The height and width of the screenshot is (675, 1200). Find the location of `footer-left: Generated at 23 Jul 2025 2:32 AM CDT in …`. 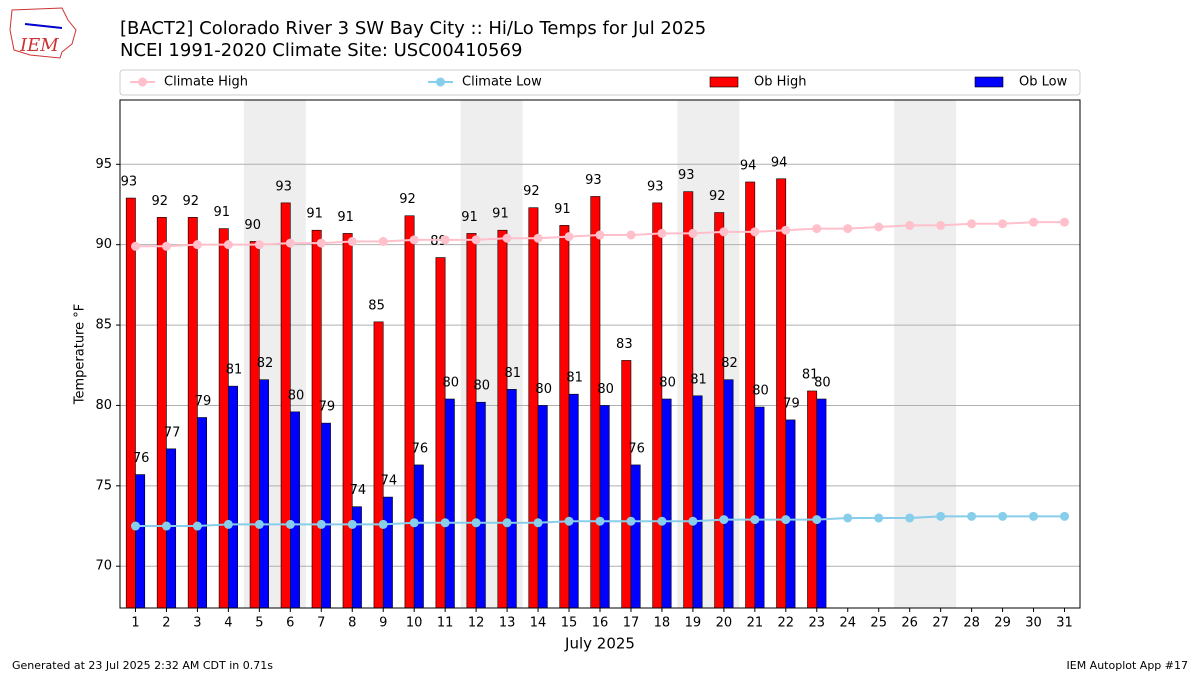

footer-left: Generated at 23 Jul 2025 2:32 AM CDT in … is located at coordinates (142, 665).